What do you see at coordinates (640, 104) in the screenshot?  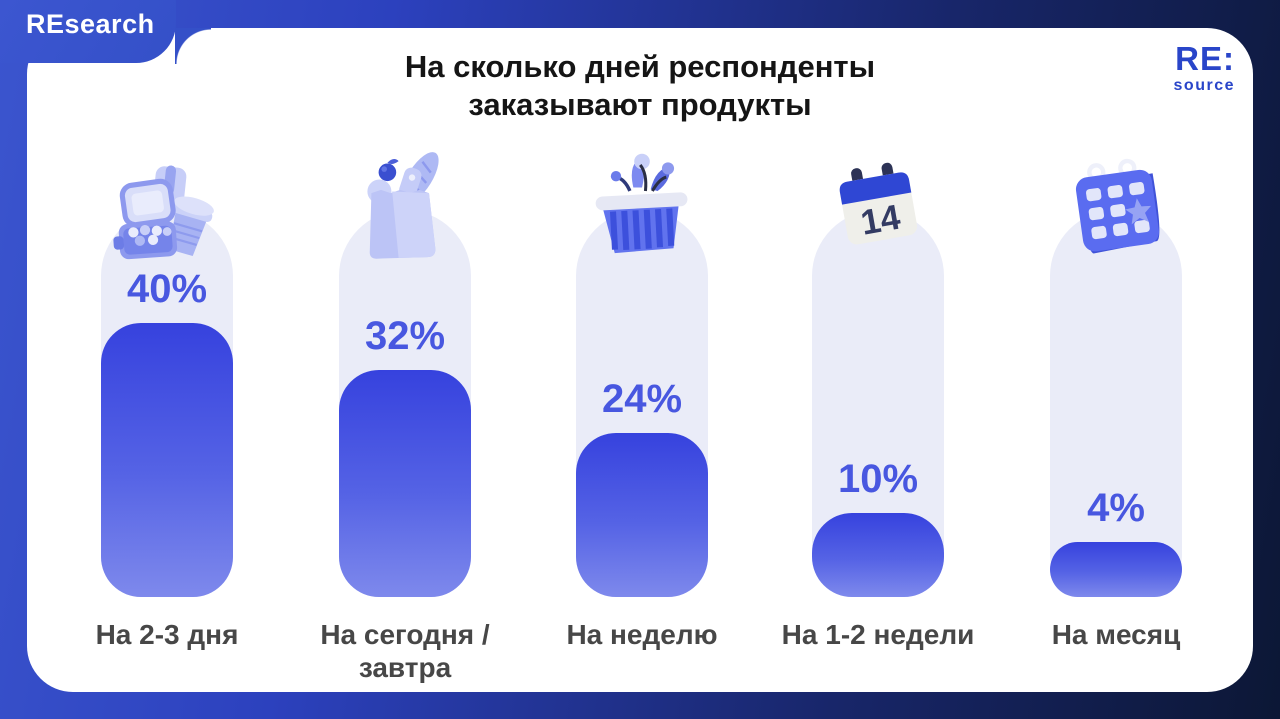 I see `chart-title-line-2: заказывают продукты` at bounding box center [640, 104].